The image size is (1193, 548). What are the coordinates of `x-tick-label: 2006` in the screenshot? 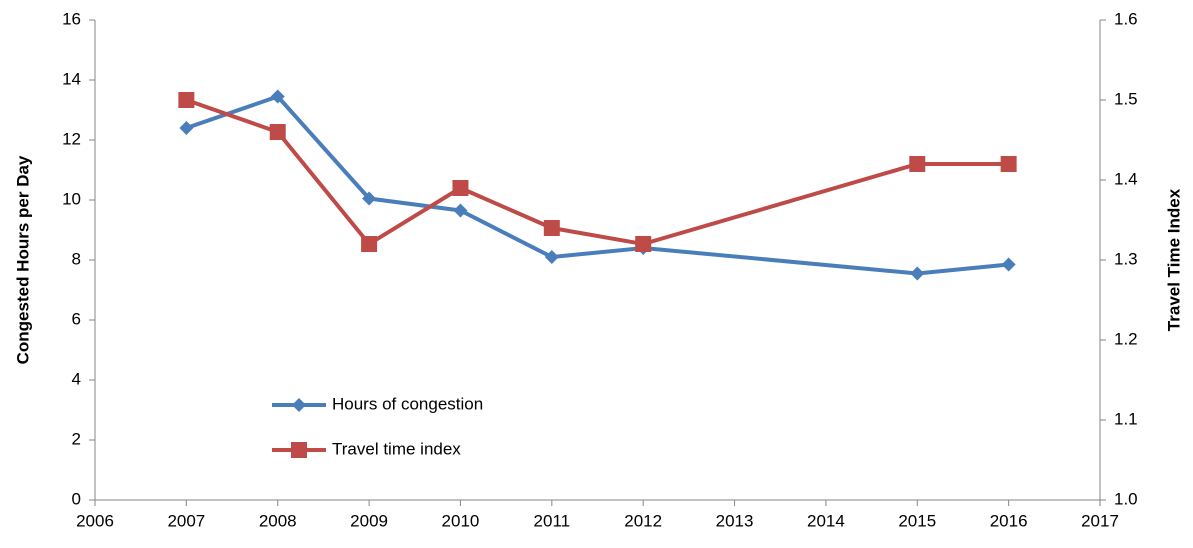 It's located at (95, 520).